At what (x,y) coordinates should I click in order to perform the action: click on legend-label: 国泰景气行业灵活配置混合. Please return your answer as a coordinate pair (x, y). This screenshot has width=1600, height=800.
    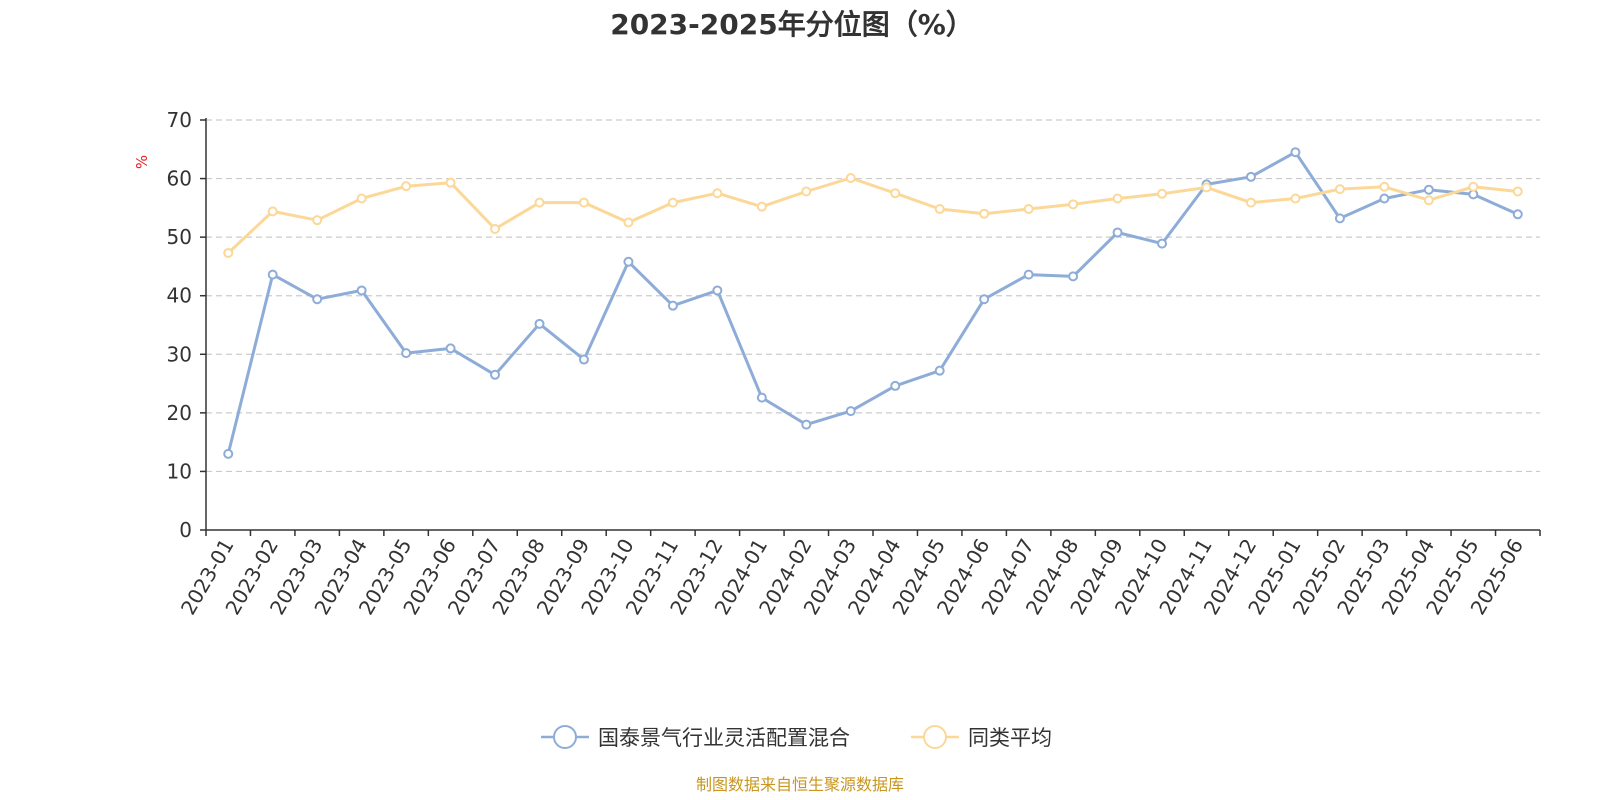
    Looking at the image, I should click on (724, 738).